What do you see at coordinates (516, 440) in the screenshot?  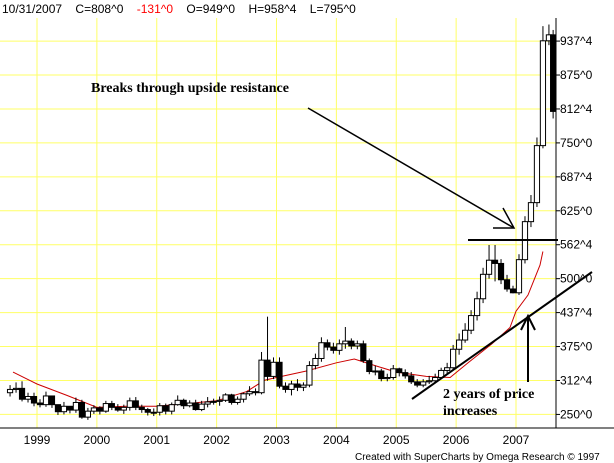 I see `x-tick-label: 2007` at bounding box center [516, 440].